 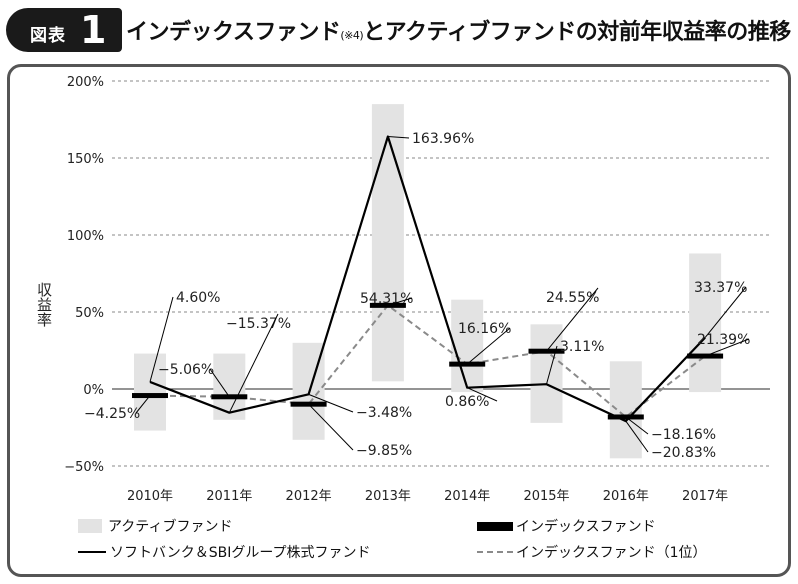 I want to click on figure-badge: 図表 1, so click(x=64, y=30).